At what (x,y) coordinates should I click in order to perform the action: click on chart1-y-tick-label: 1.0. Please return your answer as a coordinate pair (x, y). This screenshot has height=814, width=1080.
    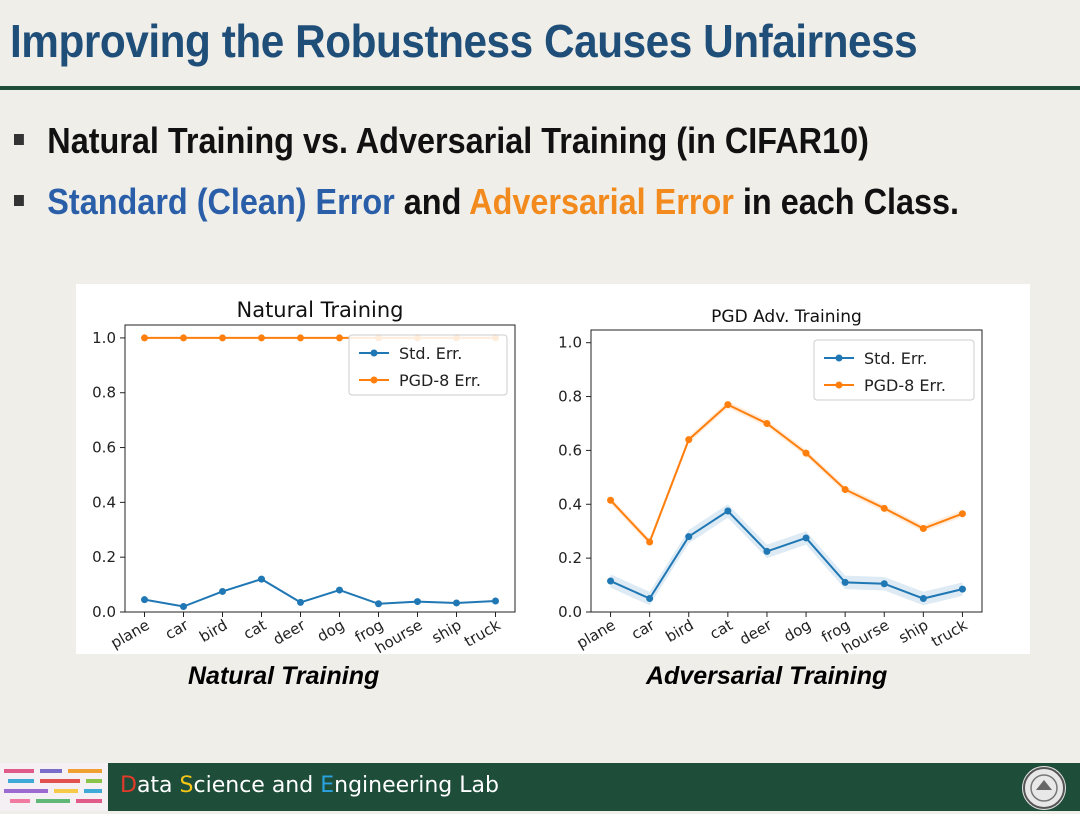
    Looking at the image, I should click on (104, 338).